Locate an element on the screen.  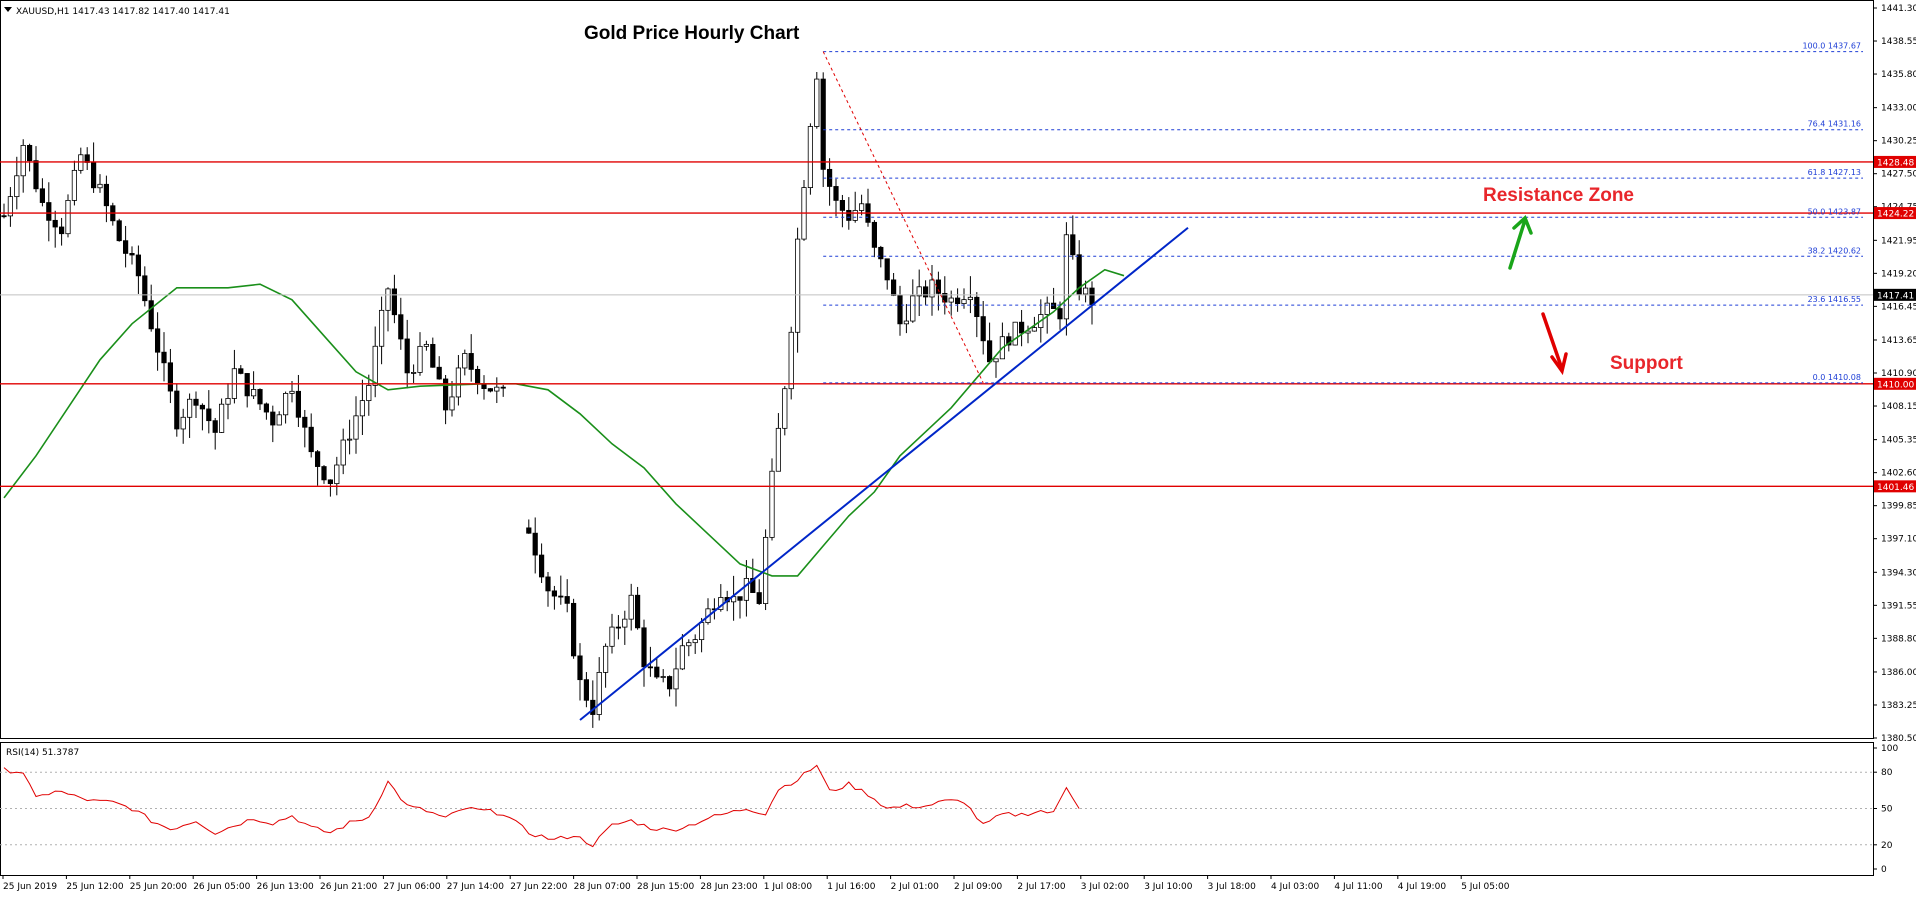
last-price-label: 1417.41 is located at coordinates (1895, 296).